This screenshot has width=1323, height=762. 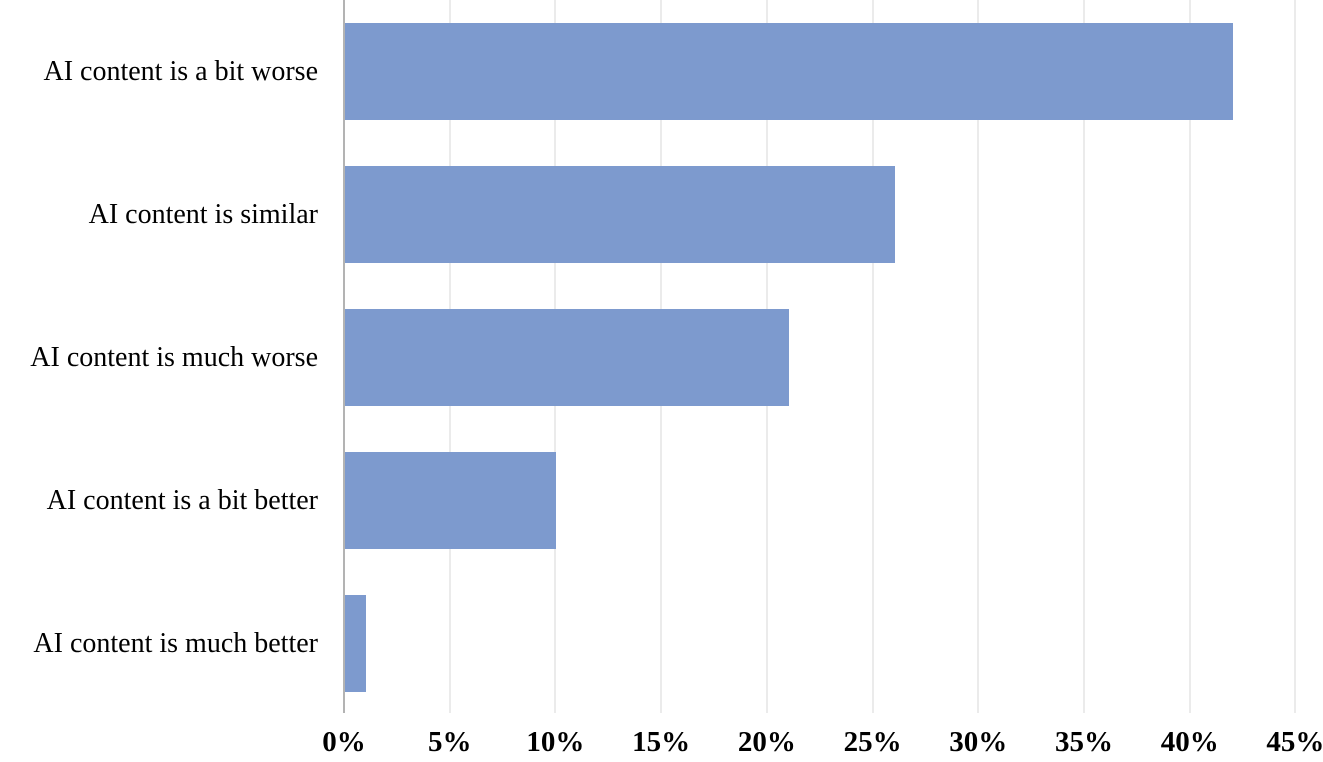 What do you see at coordinates (872, 742) in the screenshot?
I see `value-tick-label: 25%` at bounding box center [872, 742].